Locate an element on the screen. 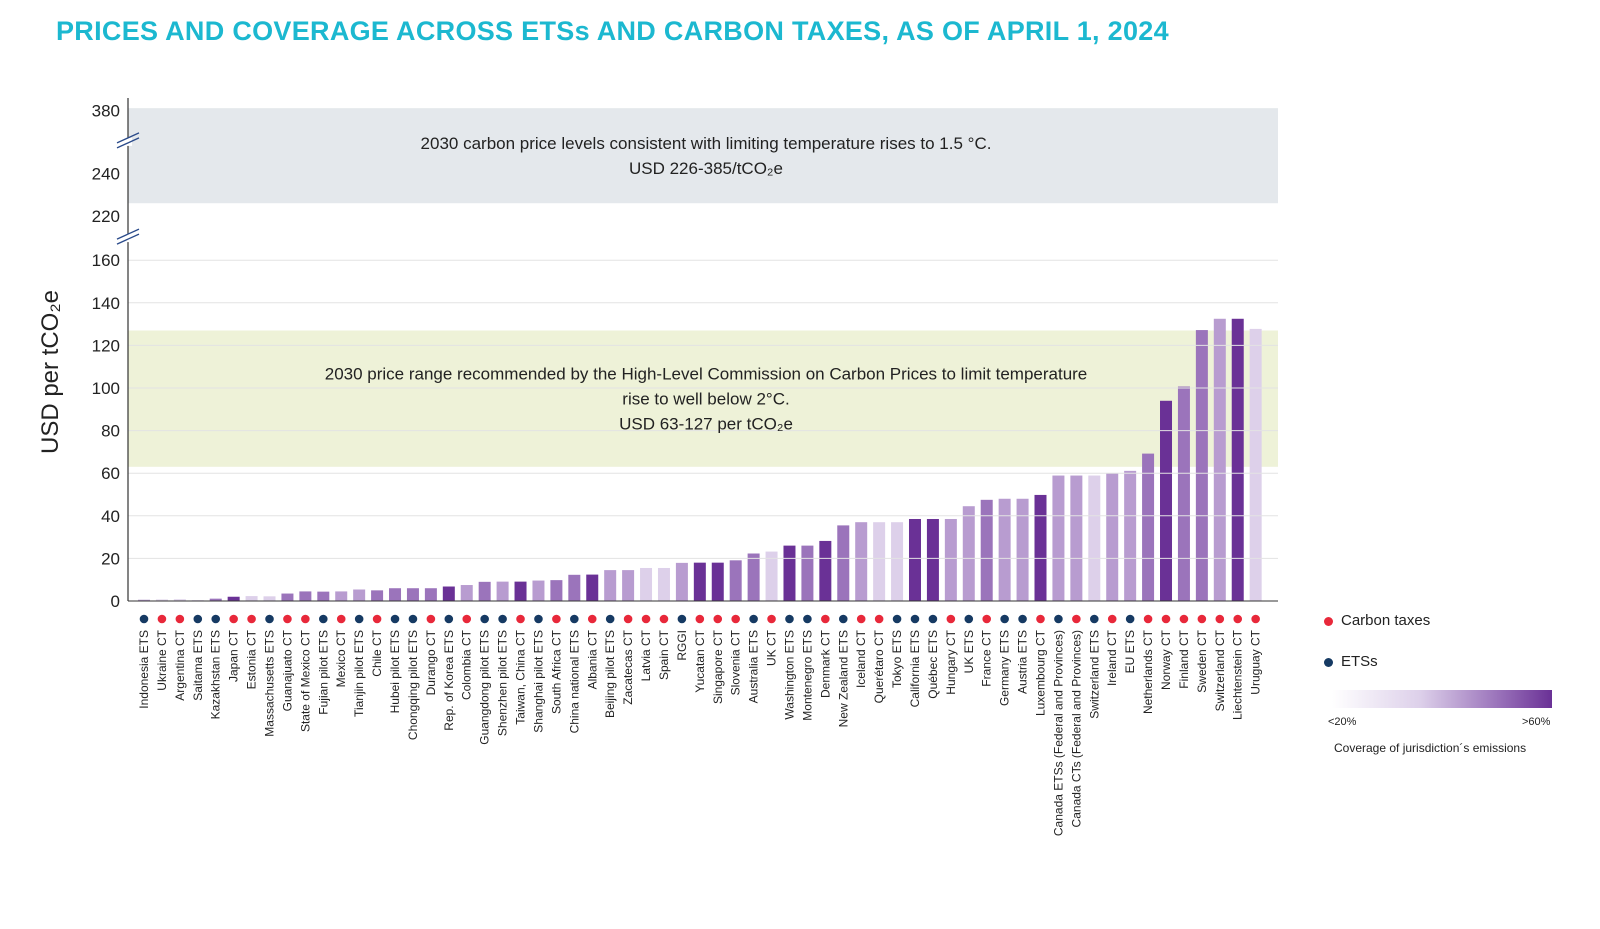 This screenshot has height=929, width=1600. x-tick-label: Hungary CT is located at coordinates (951, 661).